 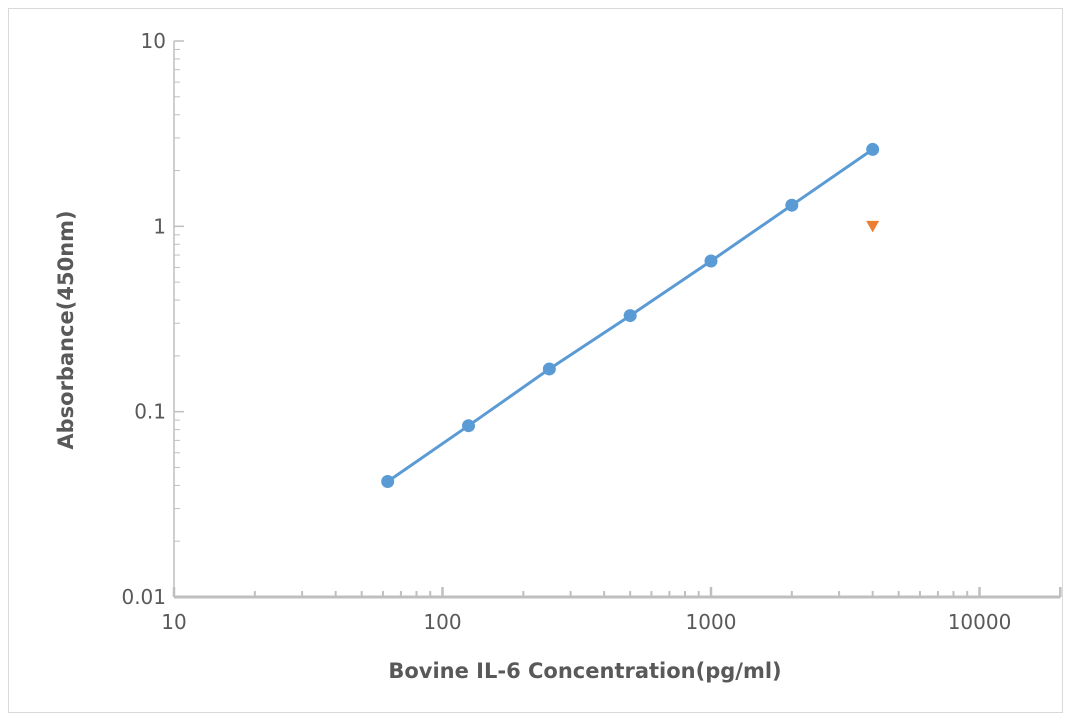 What do you see at coordinates (159, 226) in the screenshot?
I see `y-tick-label: 1` at bounding box center [159, 226].